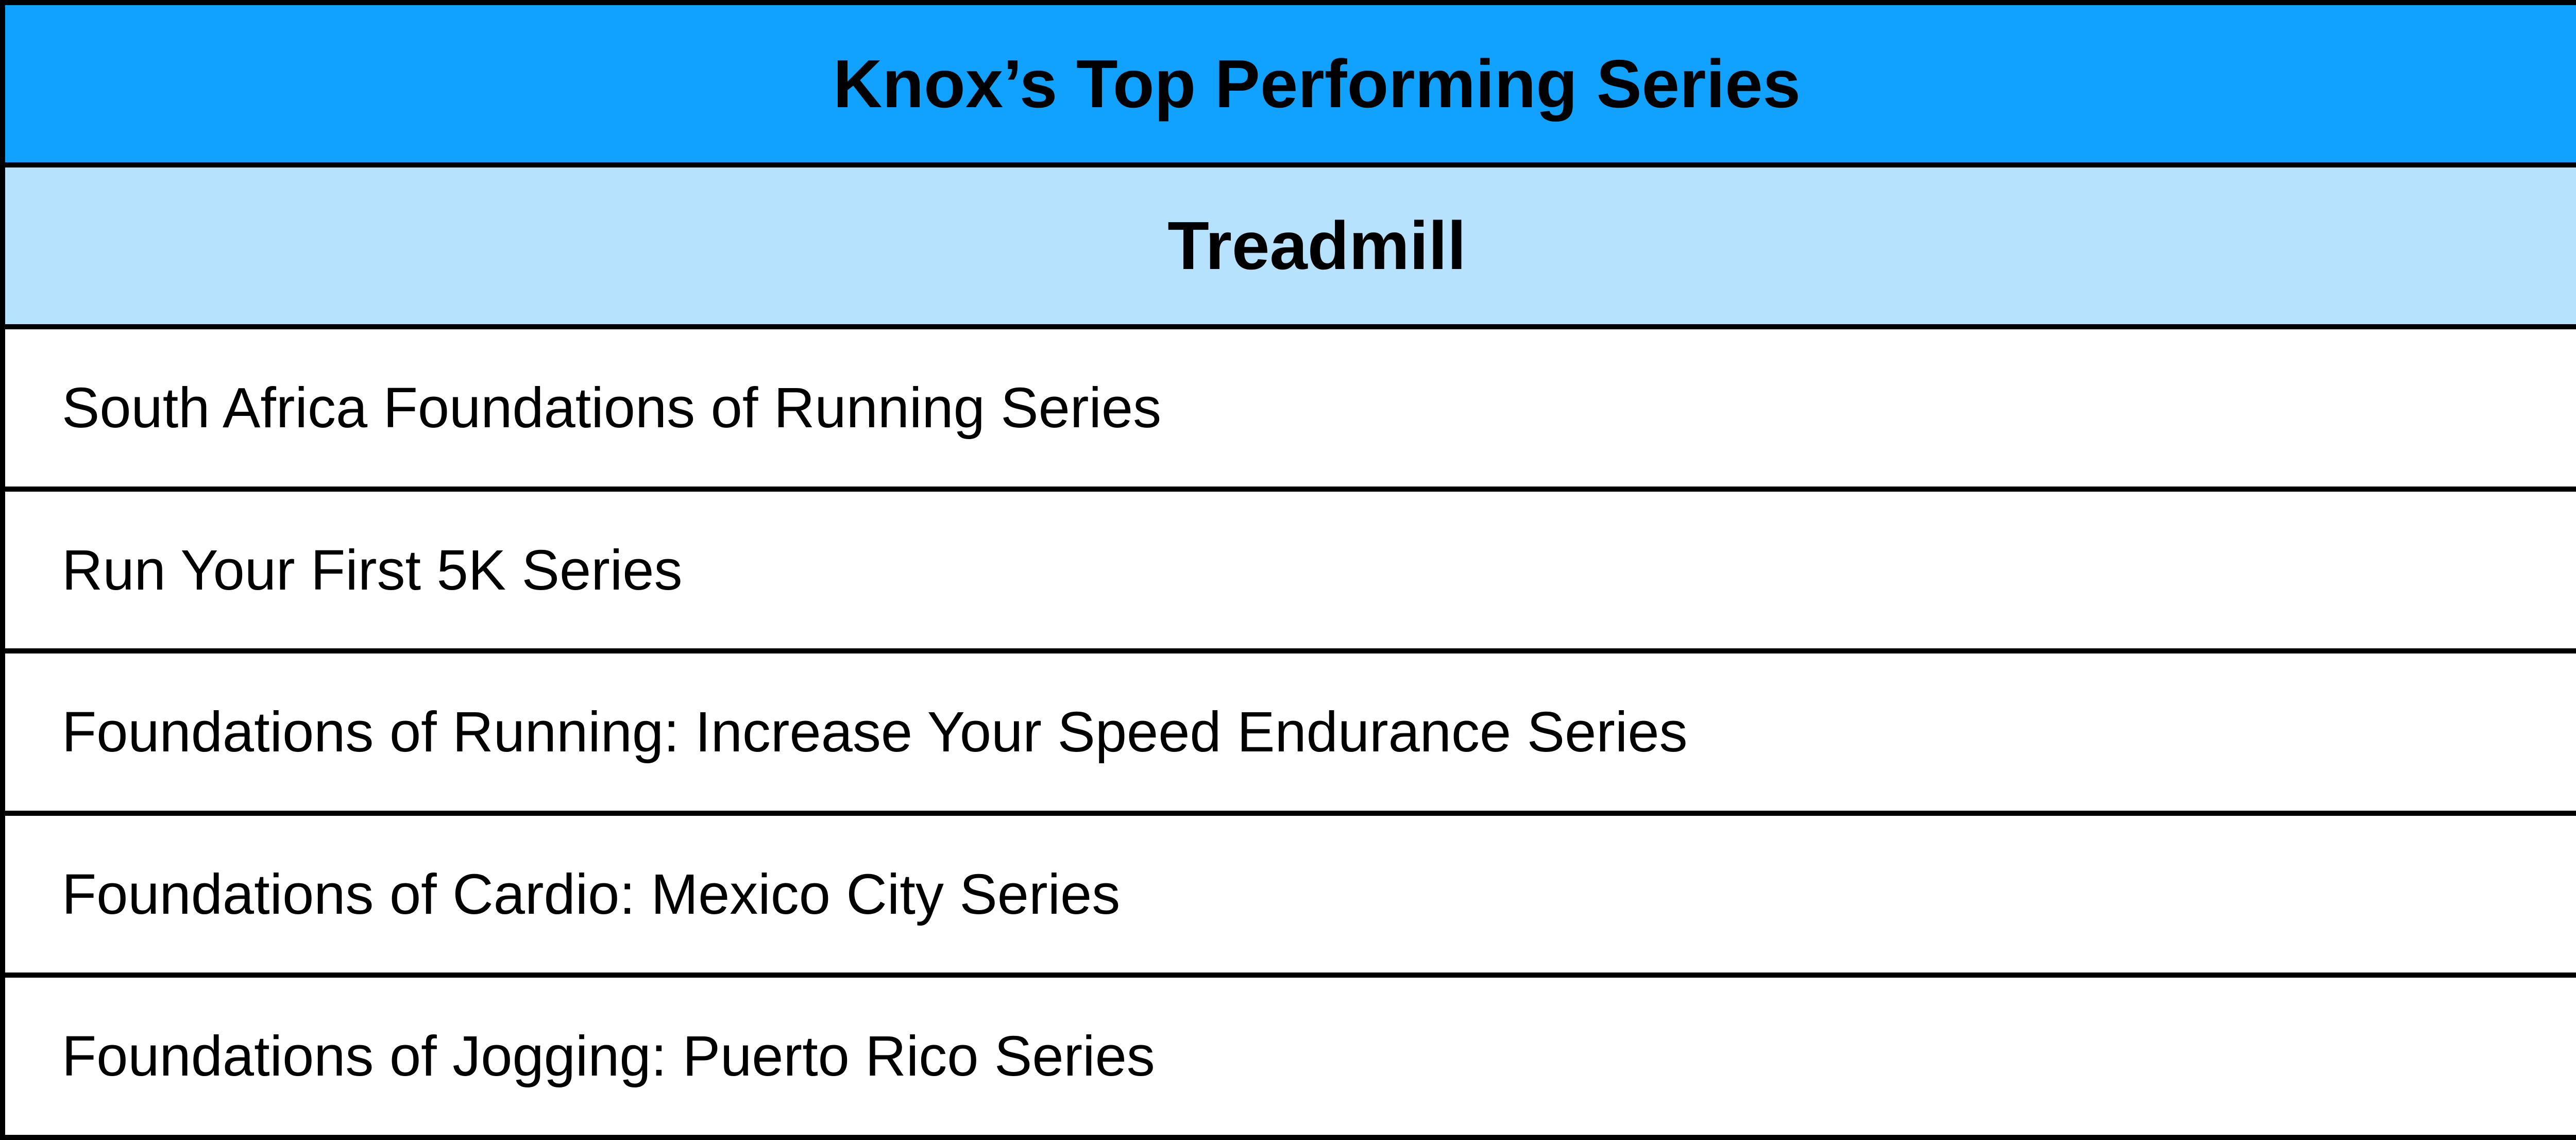 The width and height of the screenshot is (2576, 1140). I want to click on table-row: Run Your First 5K Series, so click(1290, 573).